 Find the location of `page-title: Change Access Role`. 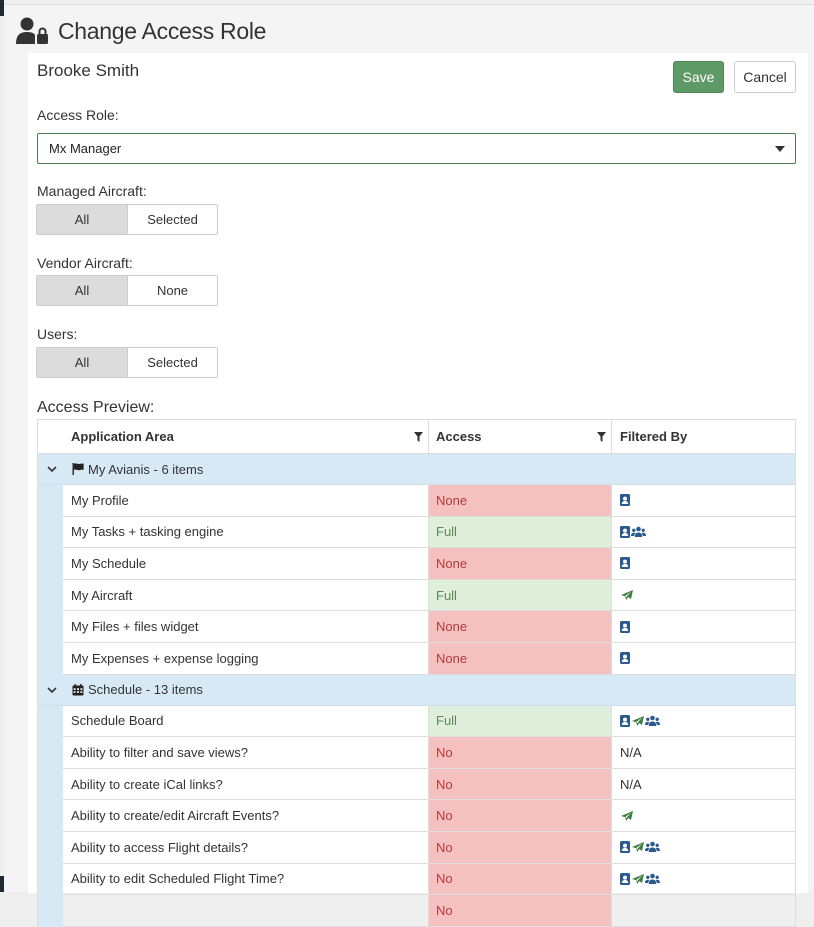

page-title: Change Access Role is located at coordinates (162, 30).